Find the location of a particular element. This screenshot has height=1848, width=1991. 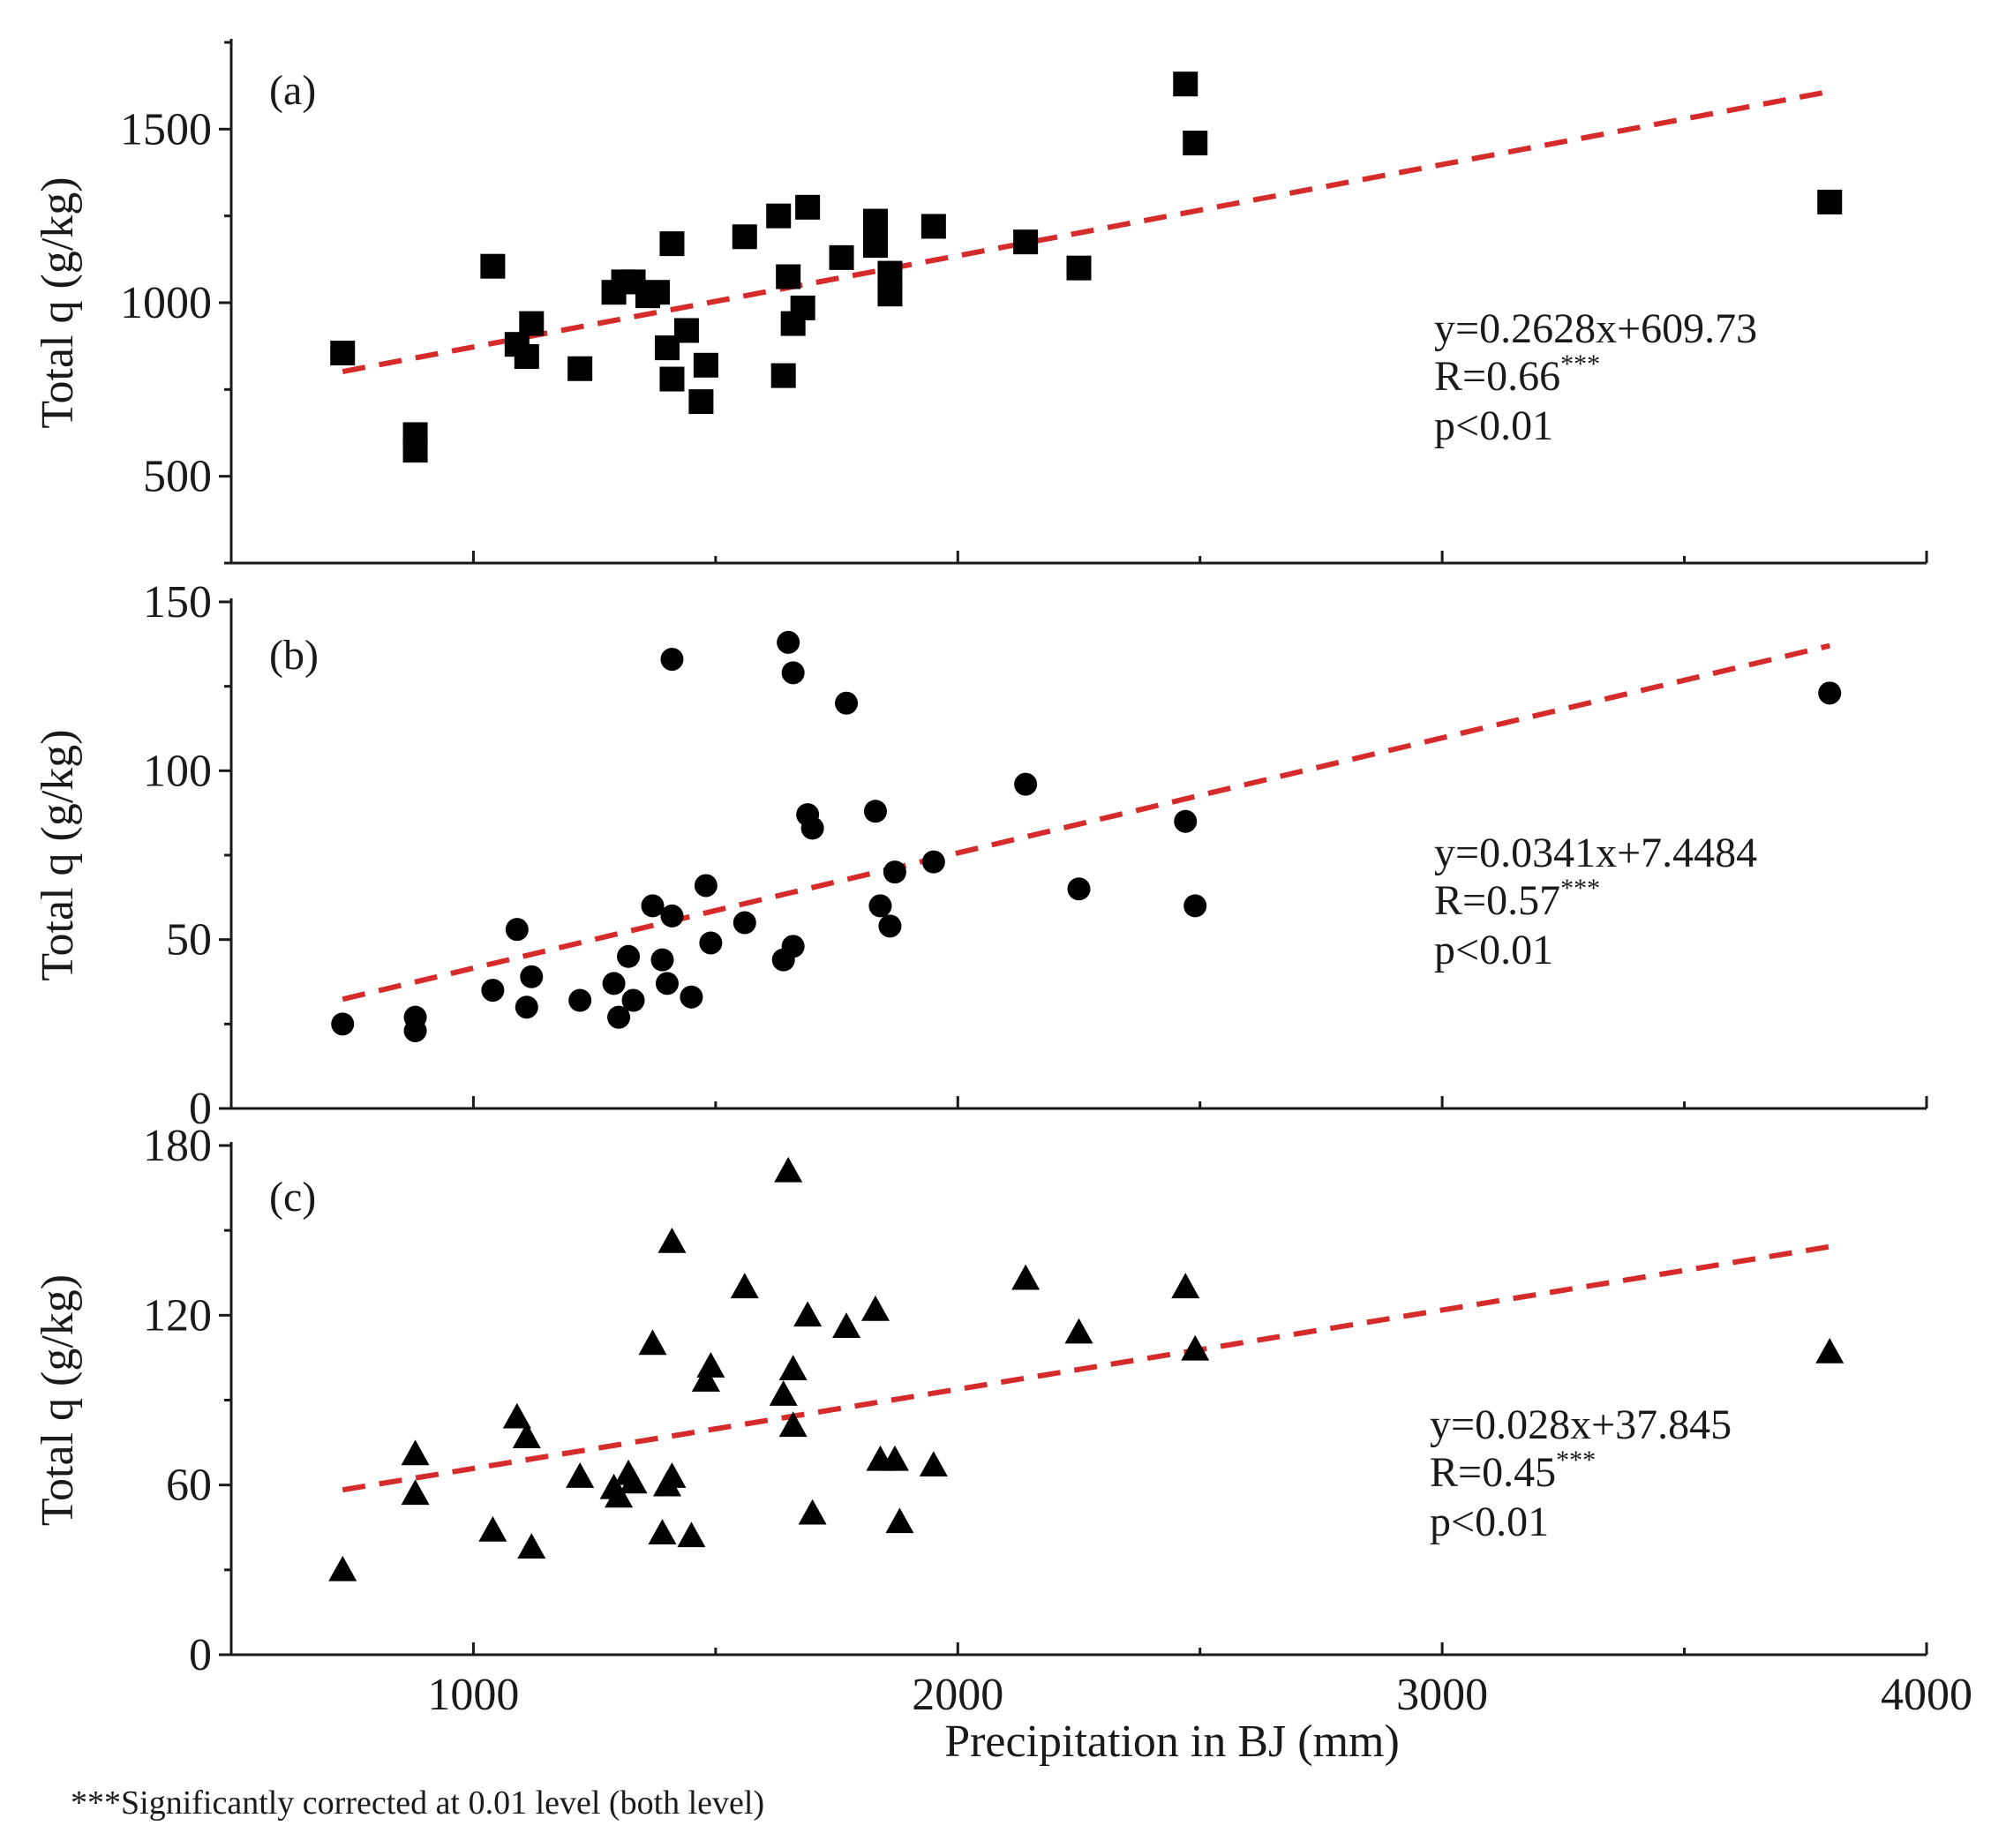

y-tick-label: 180 is located at coordinates (177, 1146).